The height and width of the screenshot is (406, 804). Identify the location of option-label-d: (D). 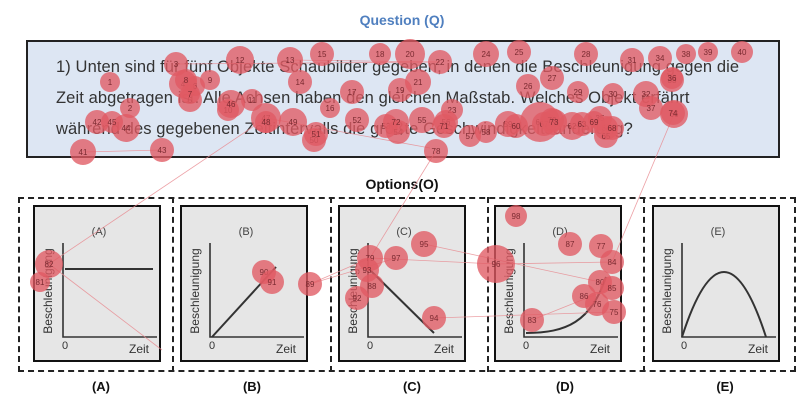
(565, 386).